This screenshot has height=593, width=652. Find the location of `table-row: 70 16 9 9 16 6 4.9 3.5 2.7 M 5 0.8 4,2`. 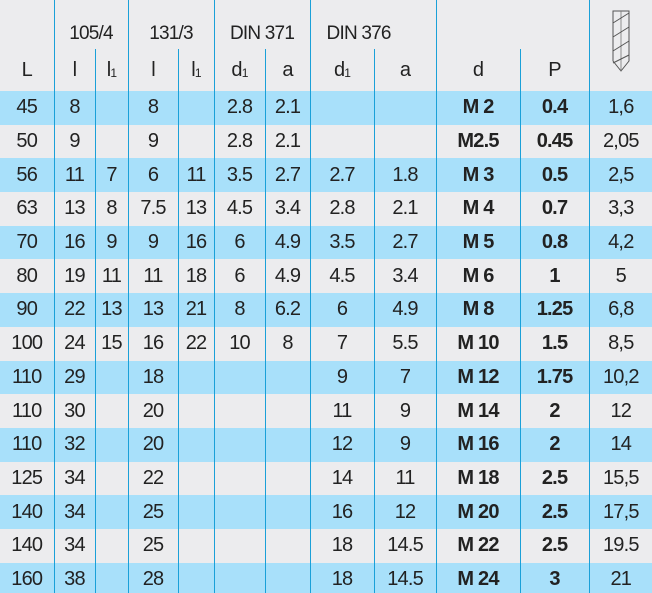

table-row: 70 16 9 9 16 6 4.9 3.5 2.7 M 5 0.8 4,2 is located at coordinates (326, 242).